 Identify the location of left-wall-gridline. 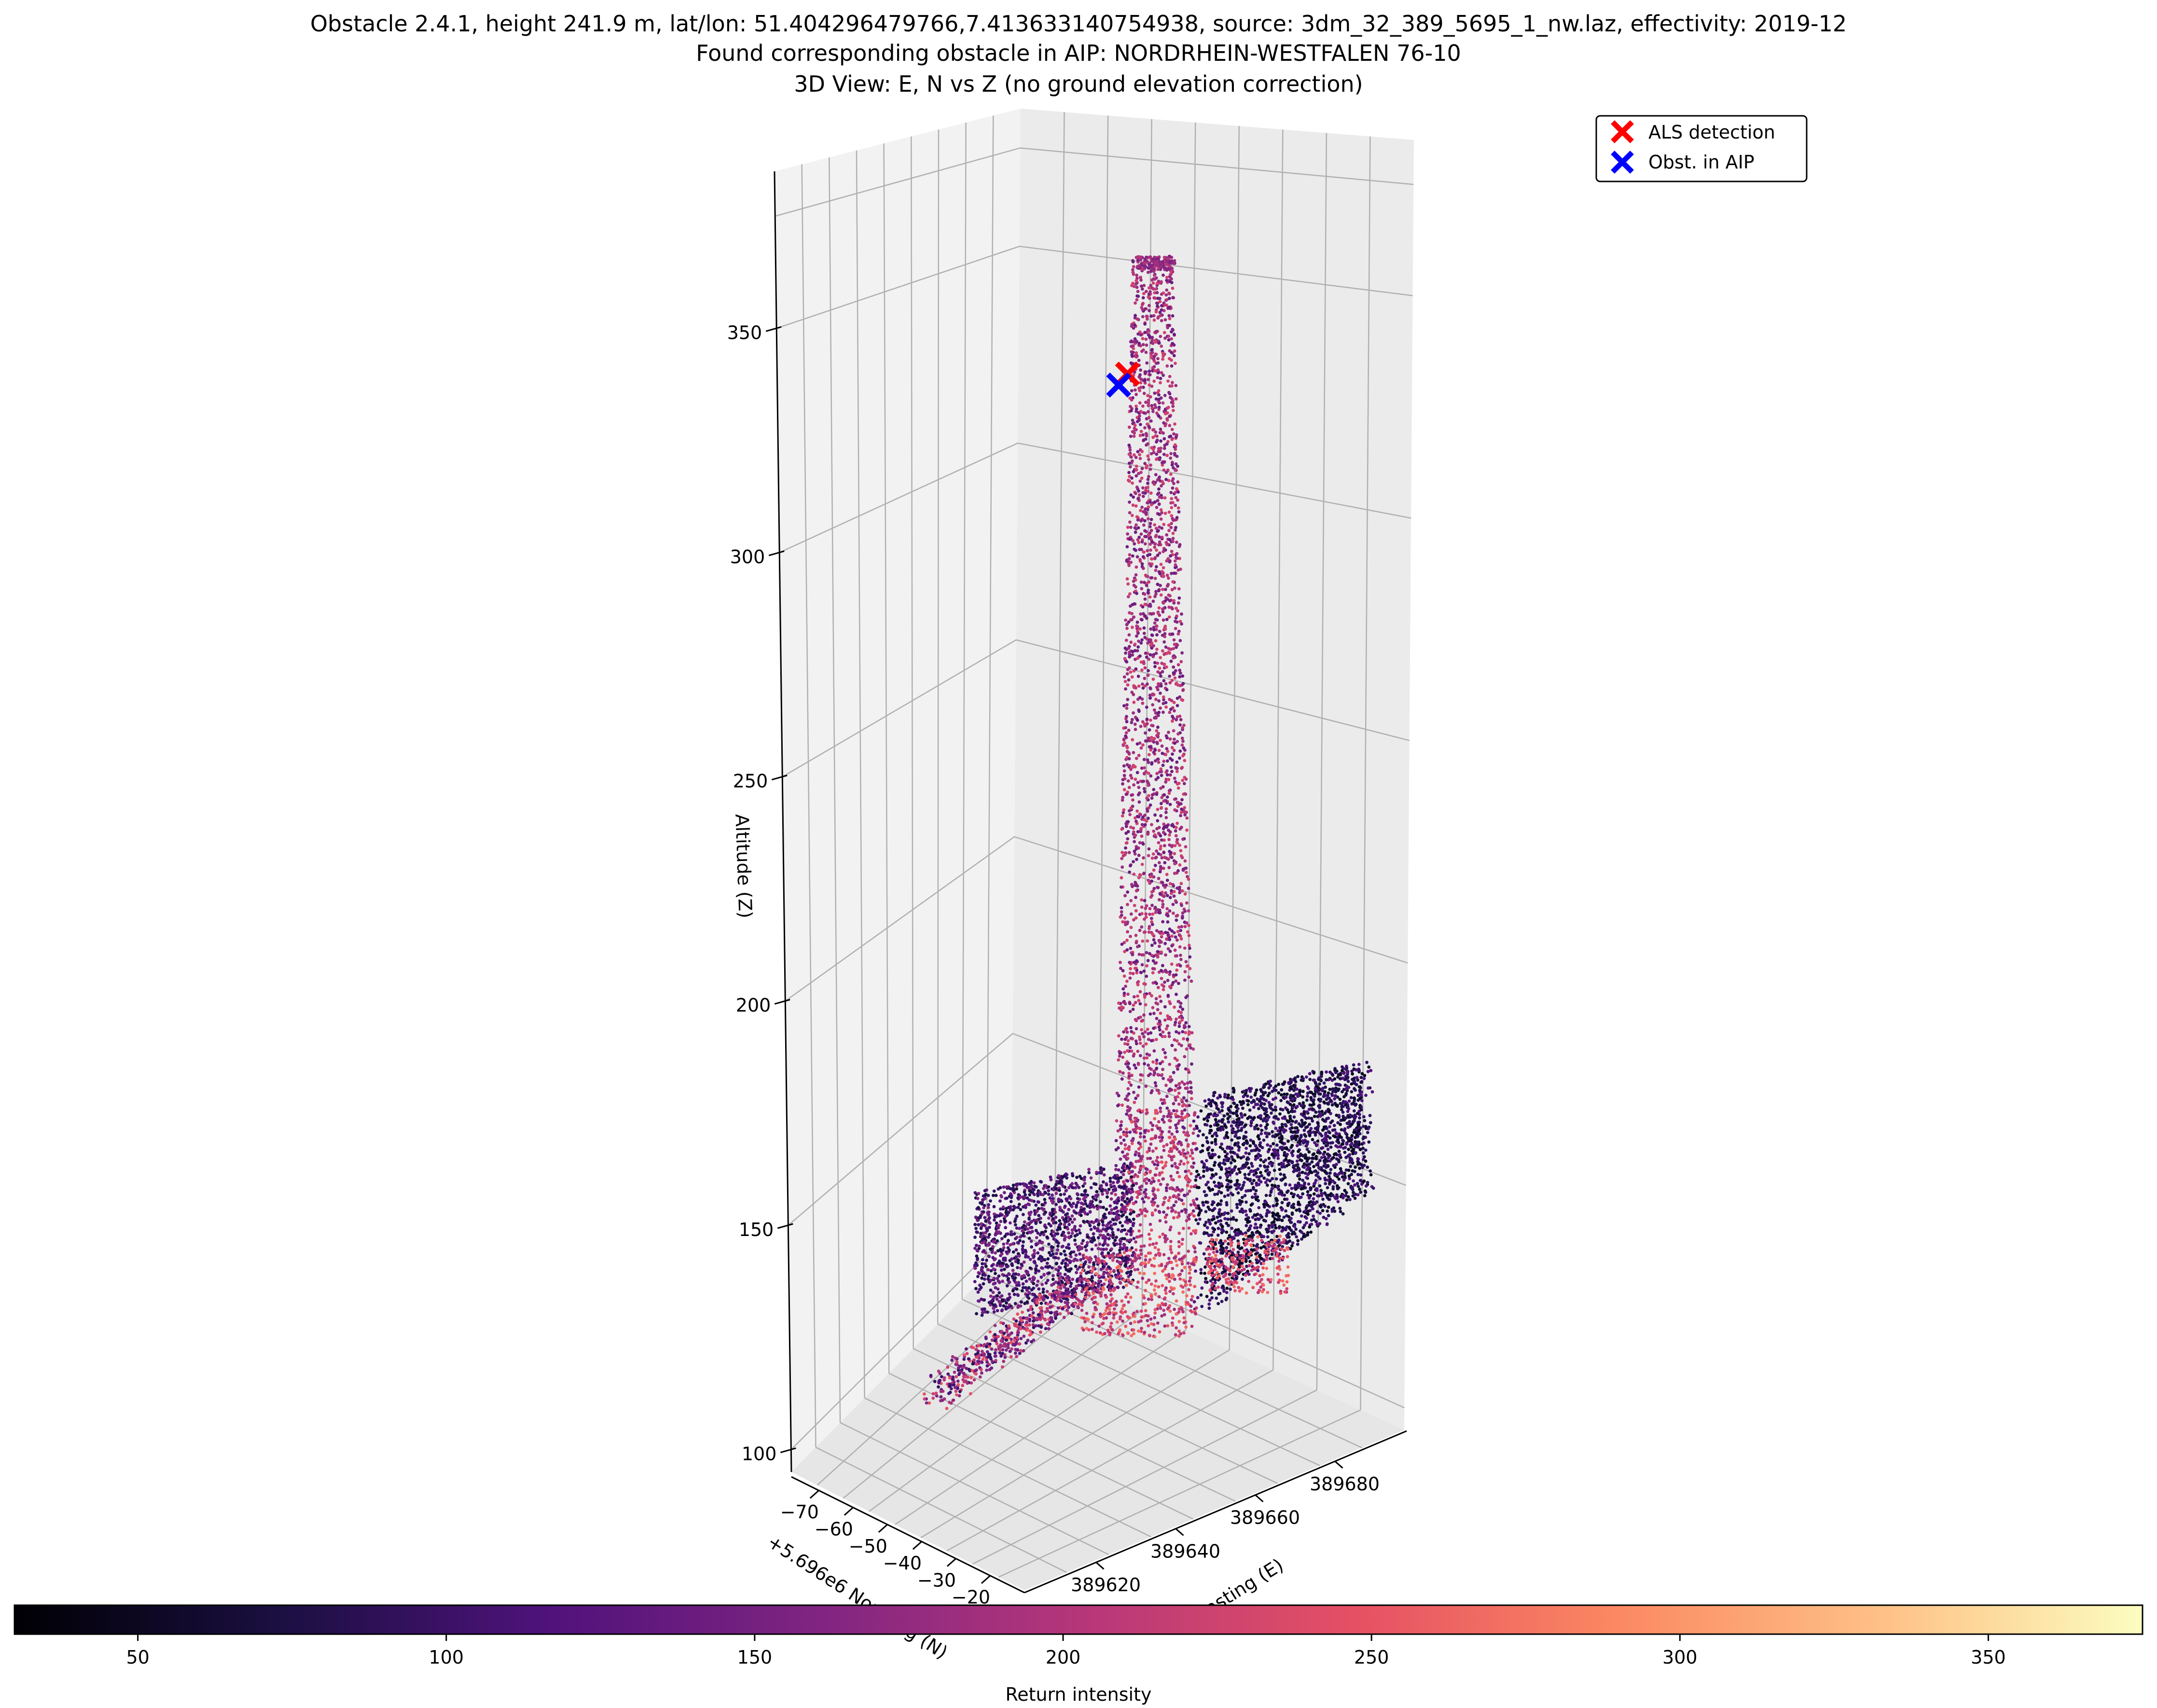
(860, 774).